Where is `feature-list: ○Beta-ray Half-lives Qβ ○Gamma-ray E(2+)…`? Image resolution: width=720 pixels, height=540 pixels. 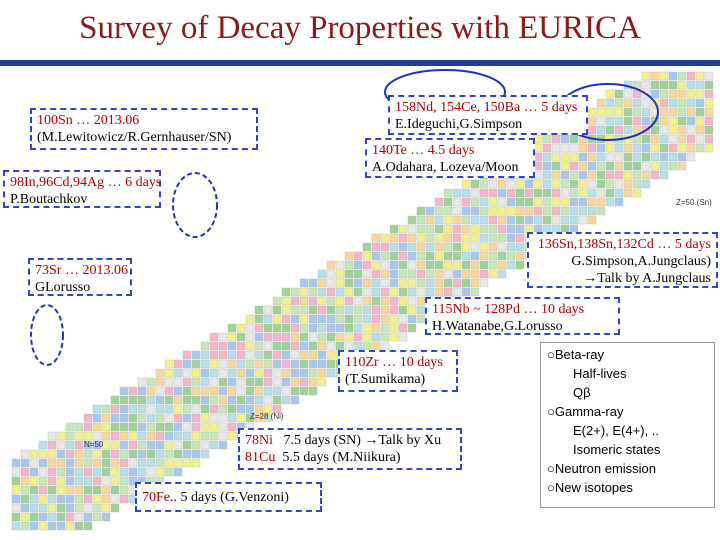 feature-list: ○Beta-ray Half-lives Qβ ○Gamma-ray E(2+)… is located at coordinates (627, 425).